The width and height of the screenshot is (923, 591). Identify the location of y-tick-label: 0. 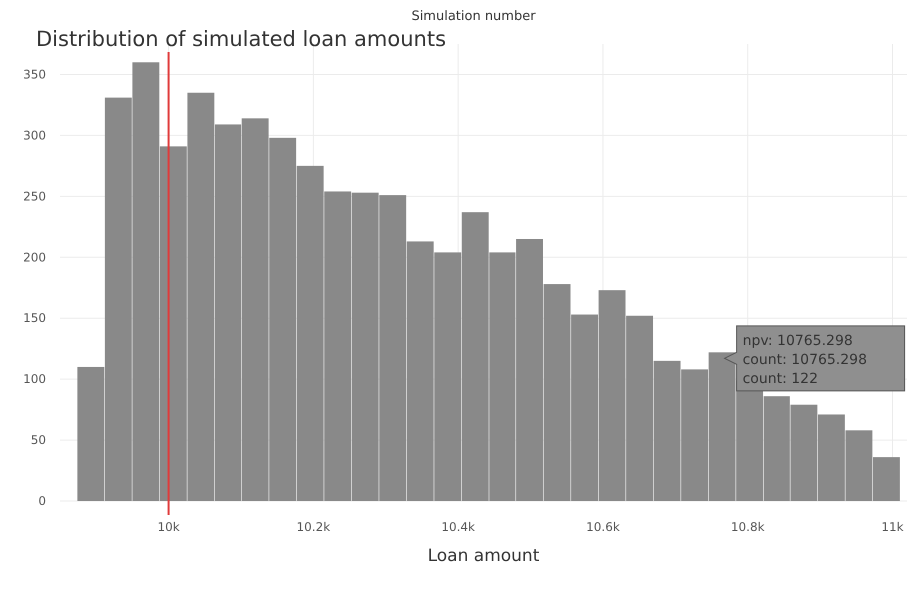
(42, 501).